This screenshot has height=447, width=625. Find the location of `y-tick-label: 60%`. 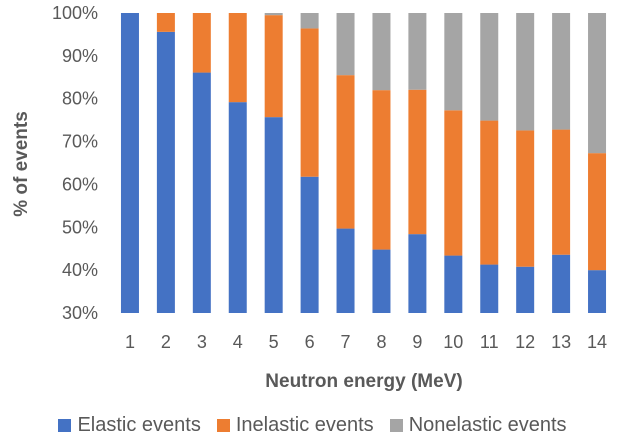

y-tick-label: 60% is located at coordinates (80, 184).